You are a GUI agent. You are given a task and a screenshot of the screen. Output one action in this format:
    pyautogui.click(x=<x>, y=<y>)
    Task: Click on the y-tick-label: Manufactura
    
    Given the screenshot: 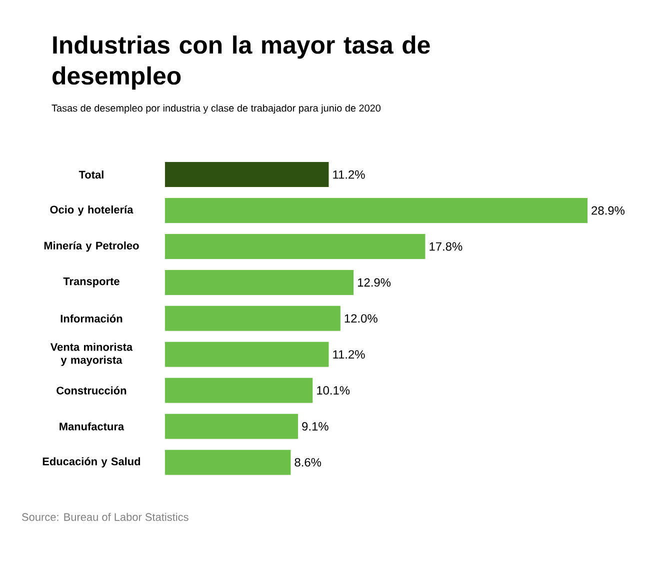 What is the action you would take?
    pyautogui.click(x=92, y=426)
    